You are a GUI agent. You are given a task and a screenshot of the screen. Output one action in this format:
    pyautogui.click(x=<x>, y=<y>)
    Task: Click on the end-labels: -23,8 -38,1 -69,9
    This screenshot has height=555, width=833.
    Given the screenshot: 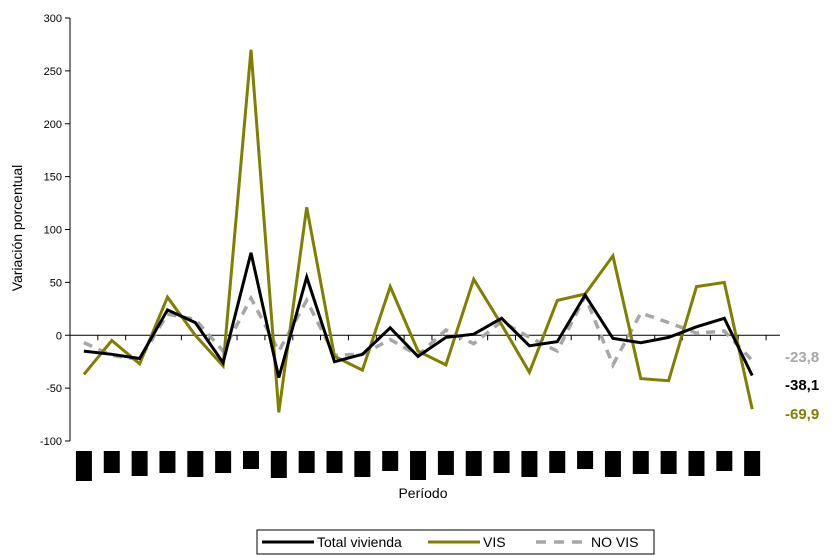 What is the action you would take?
    pyautogui.click(x=802, y=386)
    